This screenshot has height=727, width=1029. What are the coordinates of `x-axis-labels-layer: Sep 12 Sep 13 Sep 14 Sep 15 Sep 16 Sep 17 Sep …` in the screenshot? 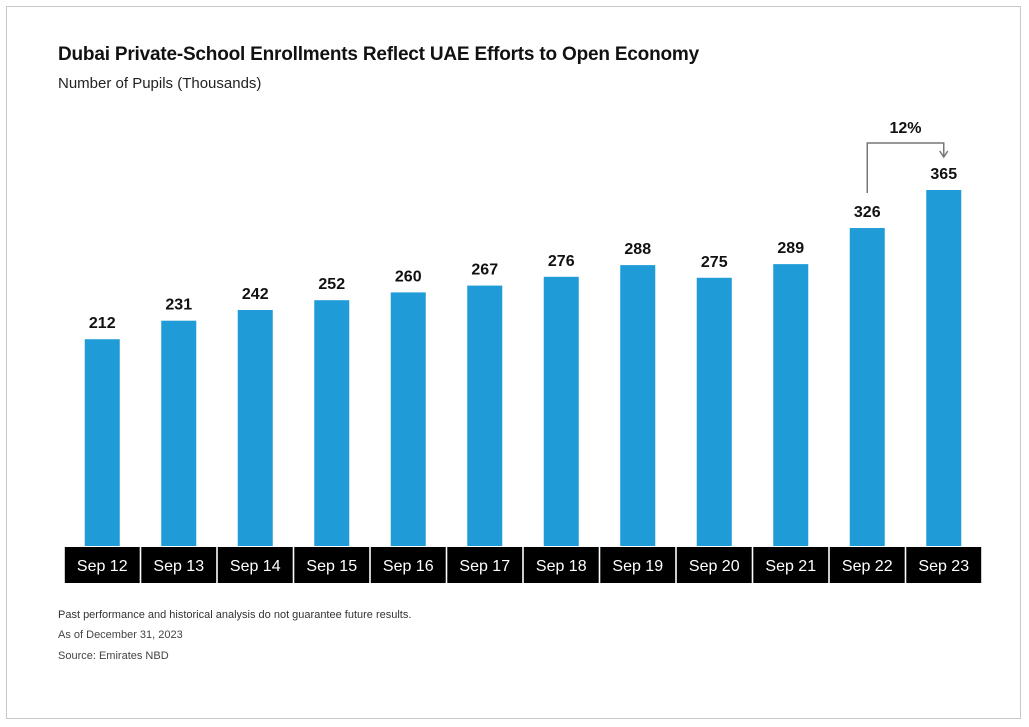 It's located at (523, 565).